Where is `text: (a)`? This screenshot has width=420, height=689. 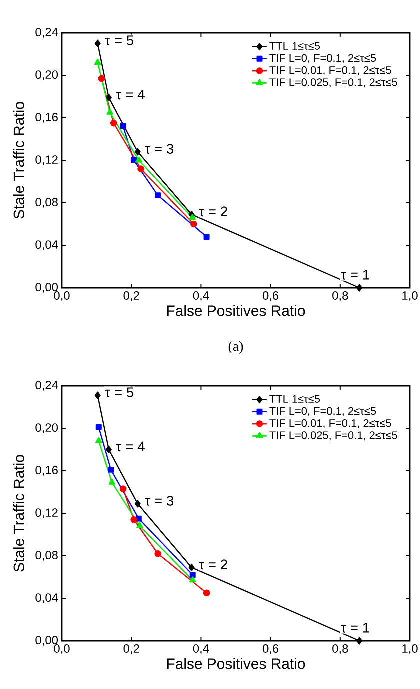
text: (a) is located at coordinates (236, 347).